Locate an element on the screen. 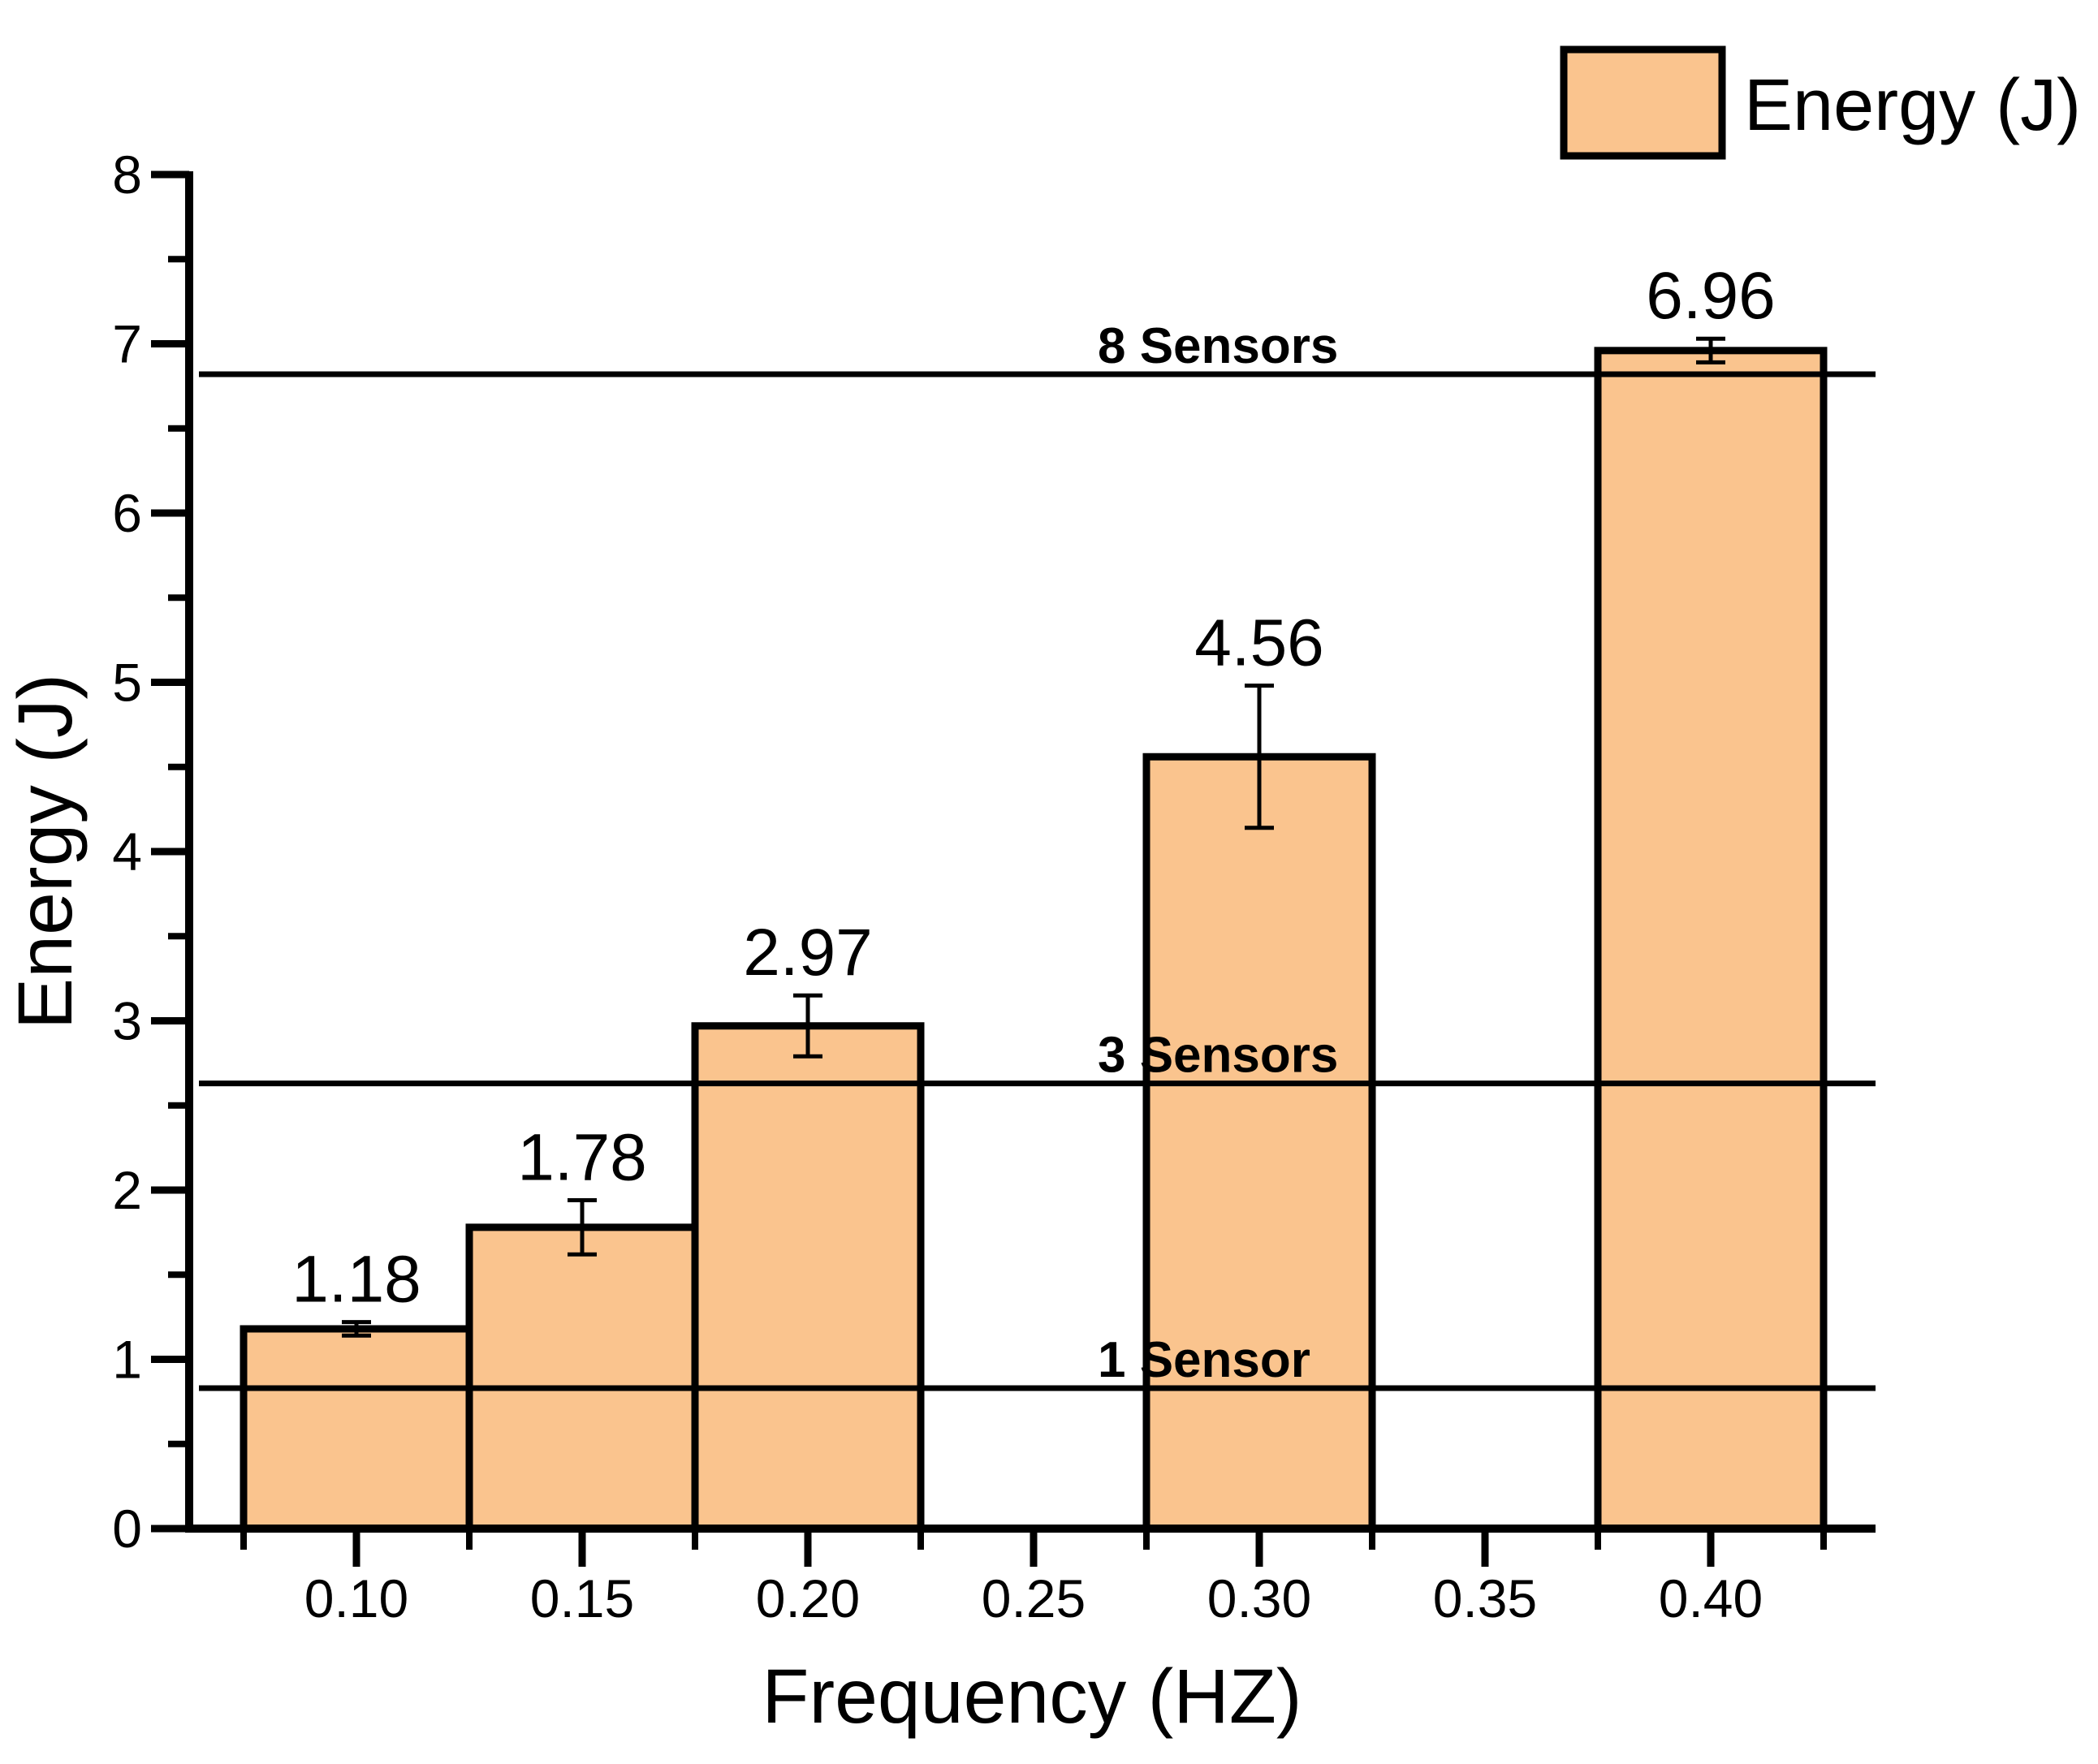  y-tick-label: 2 is located at coordinates (127, 1190).